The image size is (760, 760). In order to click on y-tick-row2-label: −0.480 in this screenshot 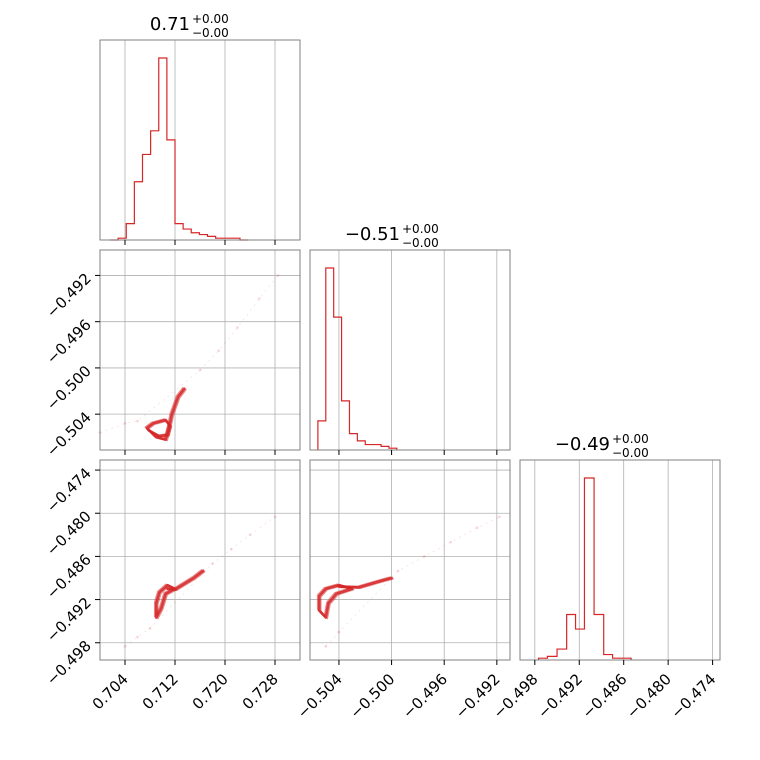, I will do `click(69, 533)`.